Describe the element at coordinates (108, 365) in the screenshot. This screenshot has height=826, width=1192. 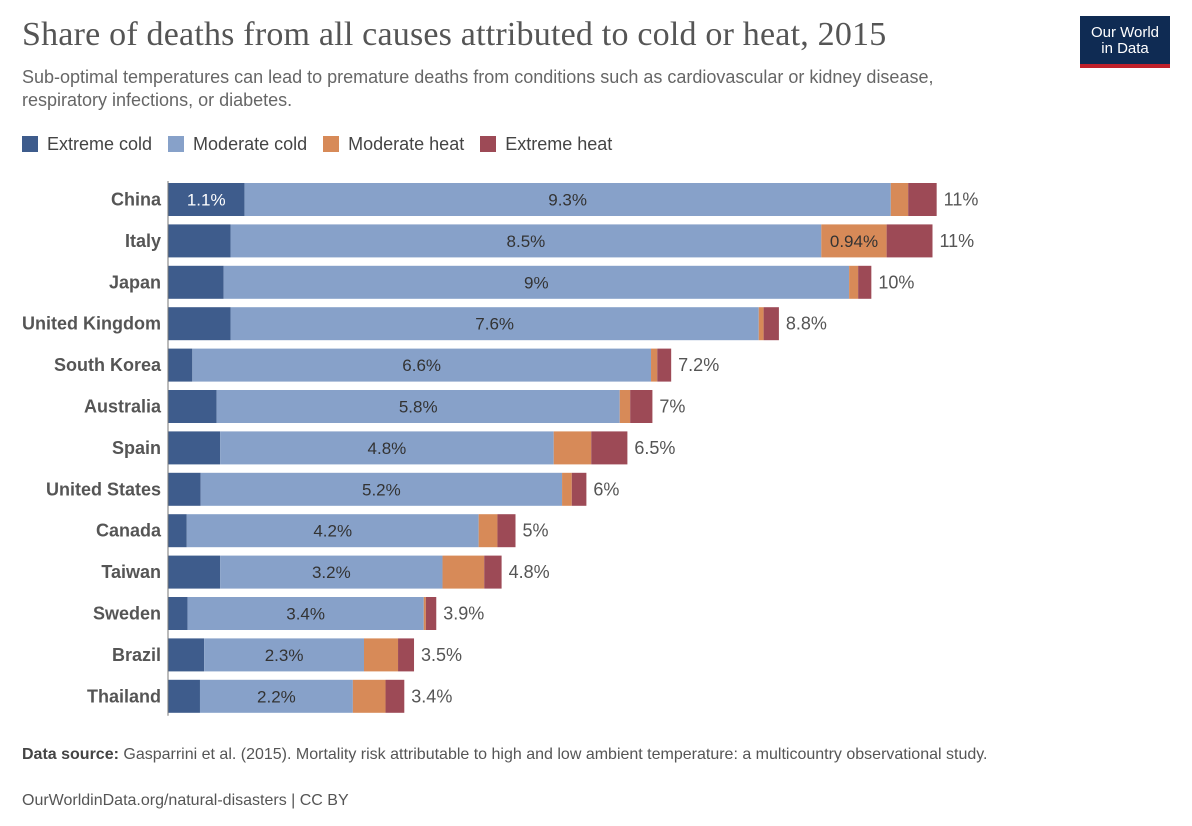
I see `category-label-south-korea: South Korea` at that location.